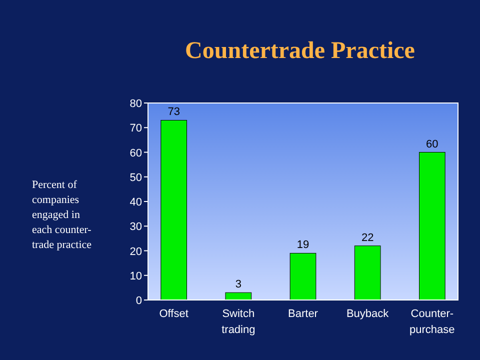 Image resolution: width=480 pixels, height=360 pixels. I want to click on data-label: 19, so click(303, 245).